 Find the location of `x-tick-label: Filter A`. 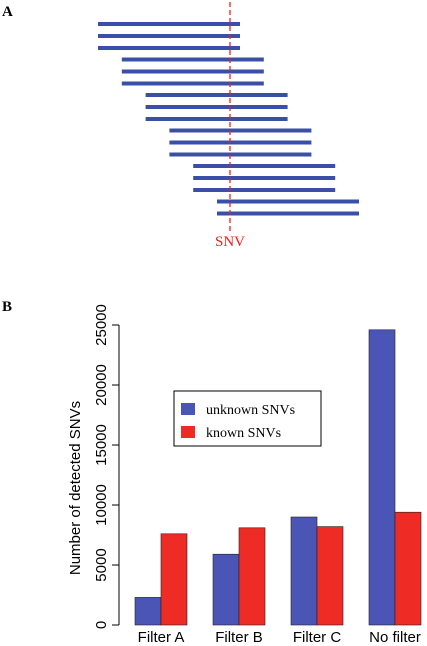

x-tick-label: Filter A is located at coordinates (161, 637).